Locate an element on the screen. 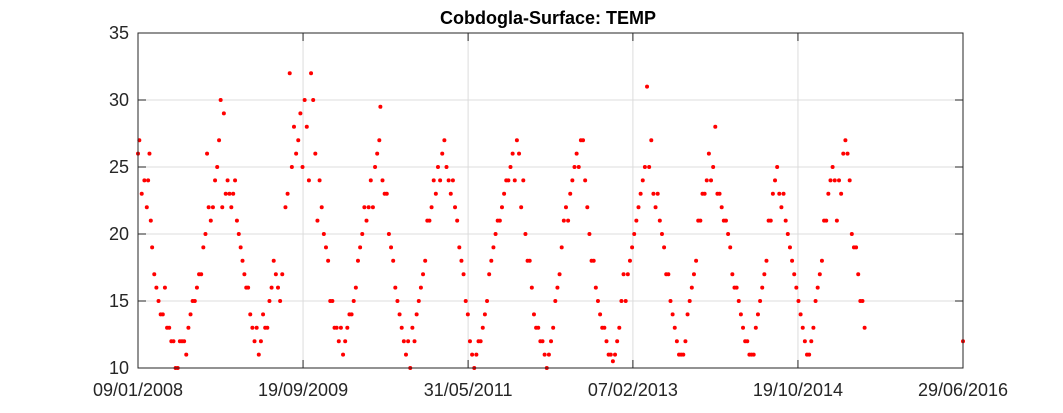 This screenshot has width=1063, height=413. x-tick-label: 19/10/2014 is located at coordinates (798, 390).